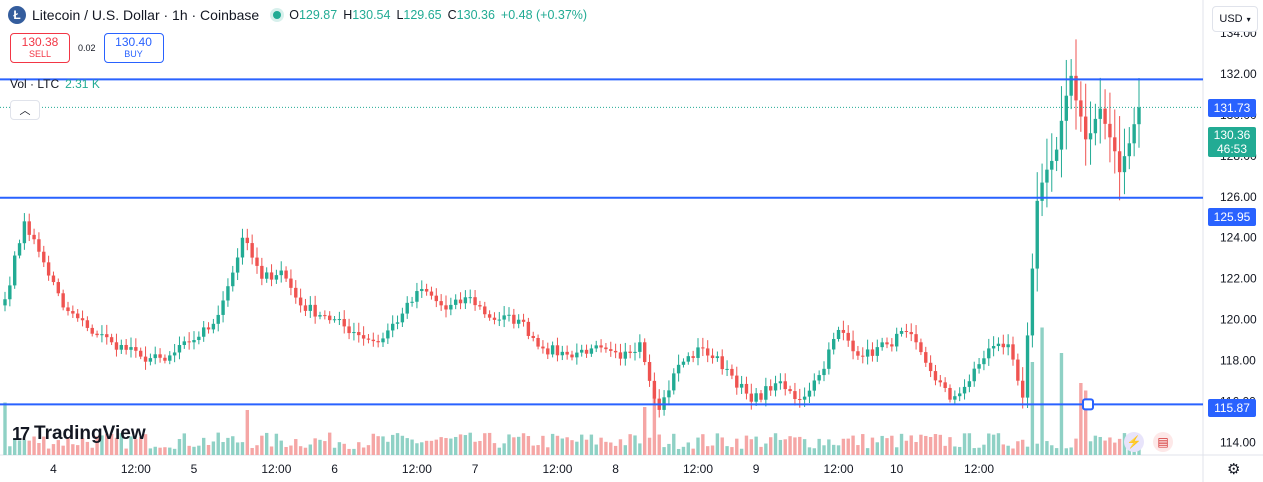  I want to click on time-axis-tick-label: 10, so click(897, 469).